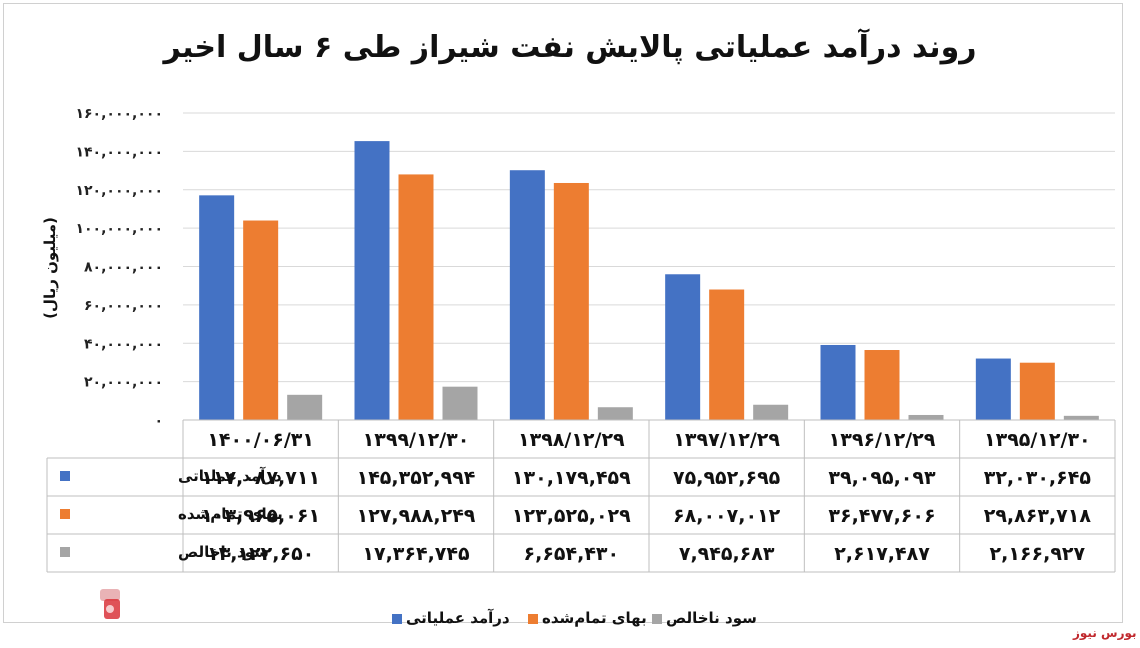  Describe the element at coordinates (123, 383) in the screenshot. I see `y-tick-label: ۲۰,۰۰۰,۰۰۰` at that location.